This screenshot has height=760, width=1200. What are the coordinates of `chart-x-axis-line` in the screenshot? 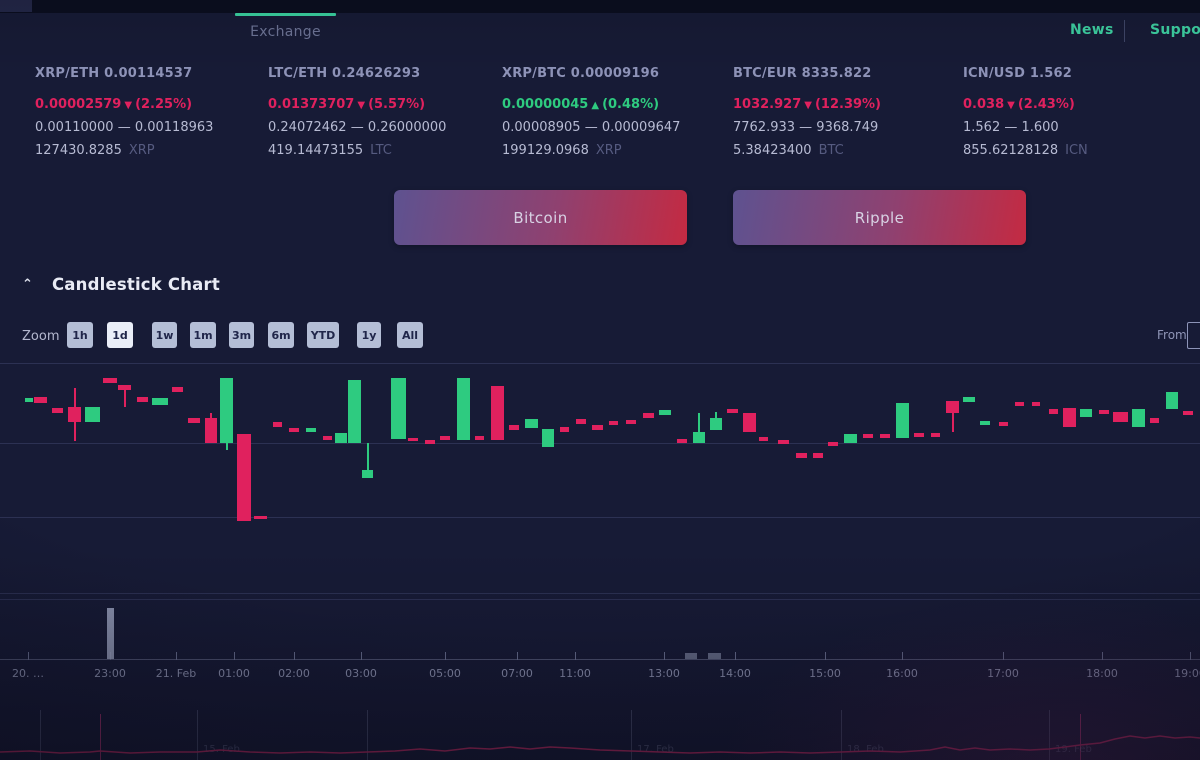 It's located at (600, 659).